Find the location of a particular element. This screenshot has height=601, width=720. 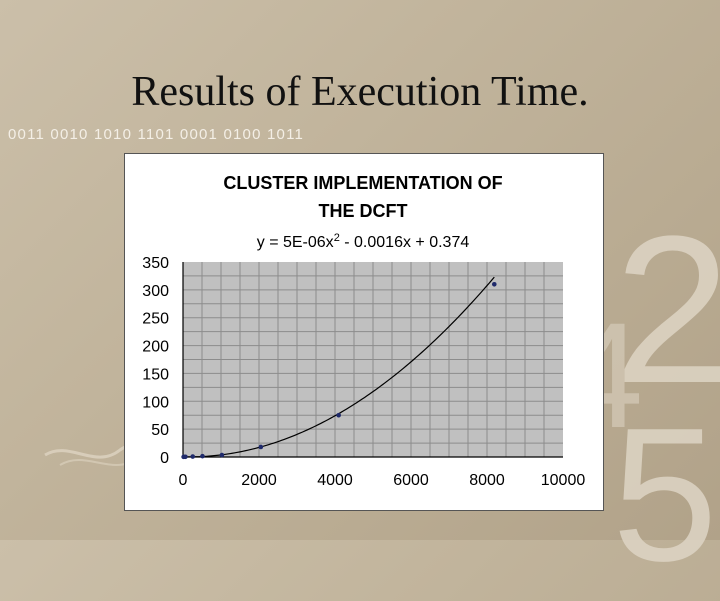

y-tick-label: 250 is located at coordinates (155, 319).